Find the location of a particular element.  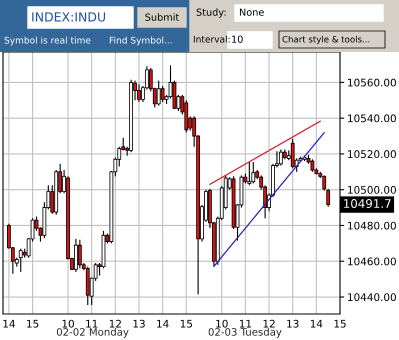

text: 10491.7 is located at coordinates (367, 203).